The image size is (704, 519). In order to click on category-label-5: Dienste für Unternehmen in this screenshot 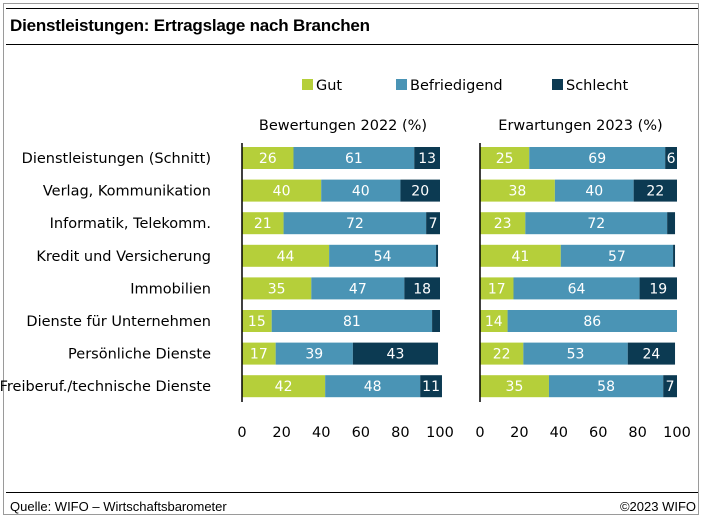, I will do `click(118, 322)`.